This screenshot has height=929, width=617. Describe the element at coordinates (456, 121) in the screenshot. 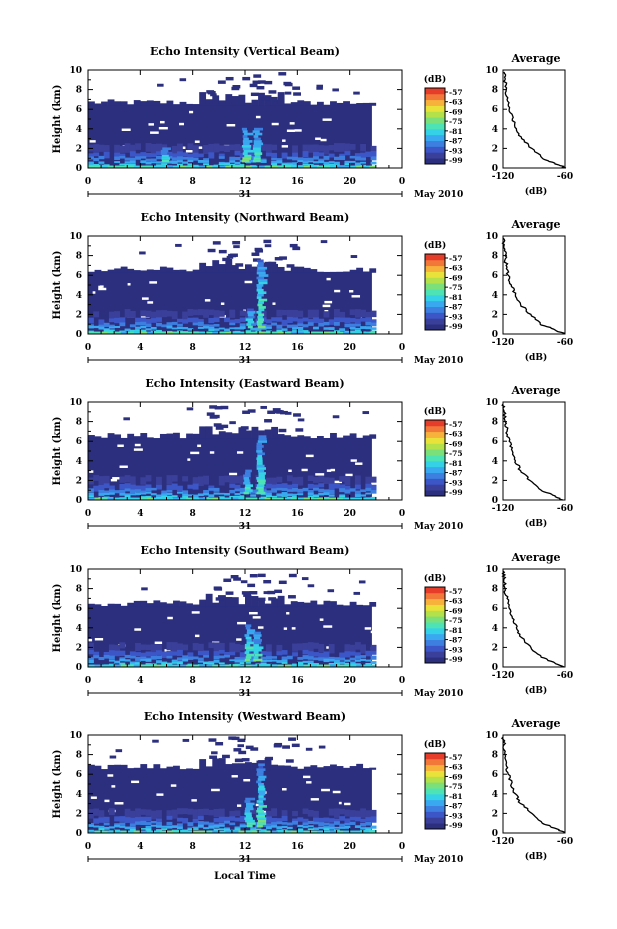

I see `colorbar-tick-label: -75` at that location.